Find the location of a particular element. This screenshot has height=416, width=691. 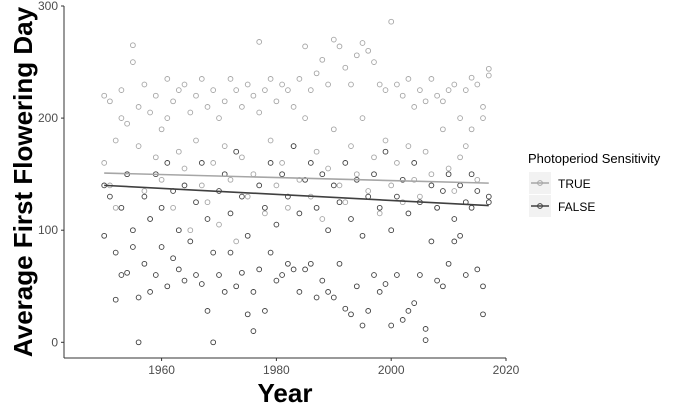

legend-key-true-point is located at coordinates (540, 183).